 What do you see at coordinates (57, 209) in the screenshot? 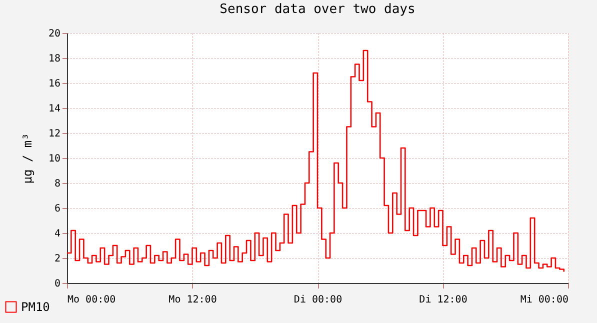
I see `y-tick-label: 6` at bounding box center [57, 209].